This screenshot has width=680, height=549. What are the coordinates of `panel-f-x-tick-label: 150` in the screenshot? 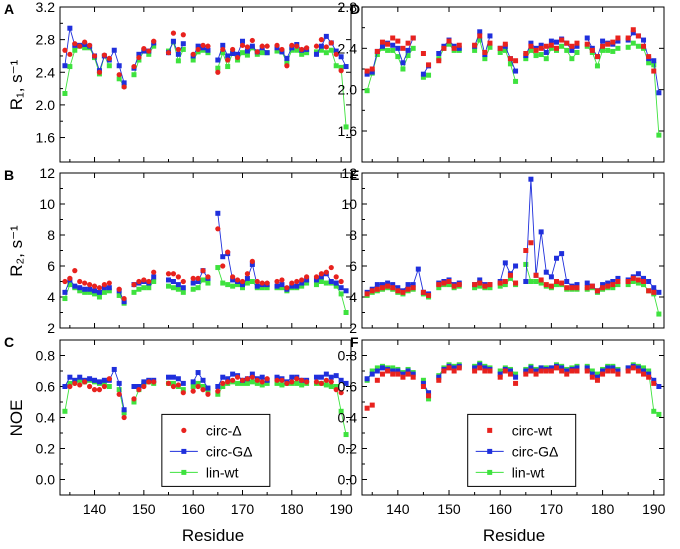 It's located at (449, 509).